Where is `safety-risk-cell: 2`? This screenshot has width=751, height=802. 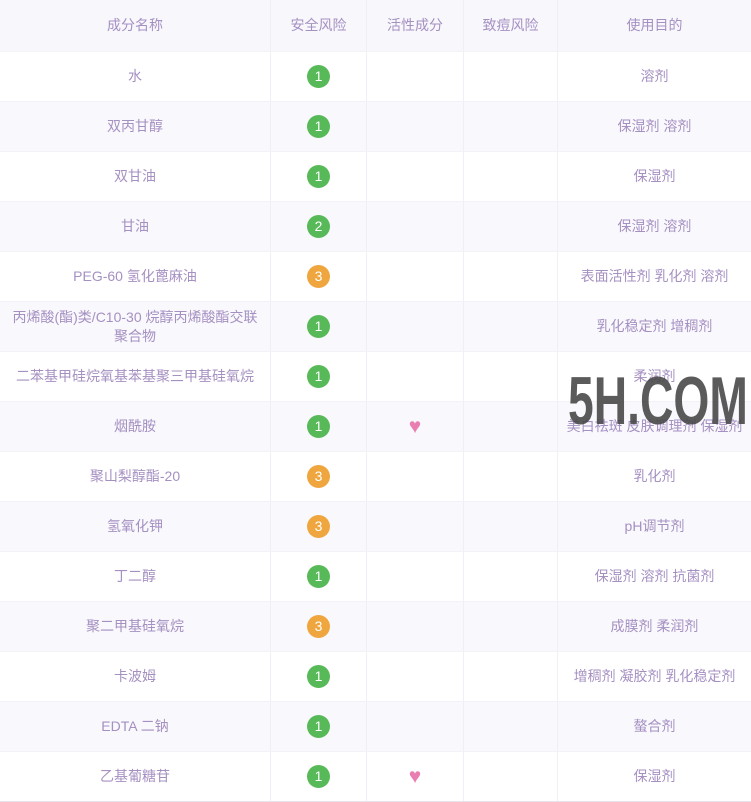 safety-risk-cell: 2 is located at coordinates (319, 226).